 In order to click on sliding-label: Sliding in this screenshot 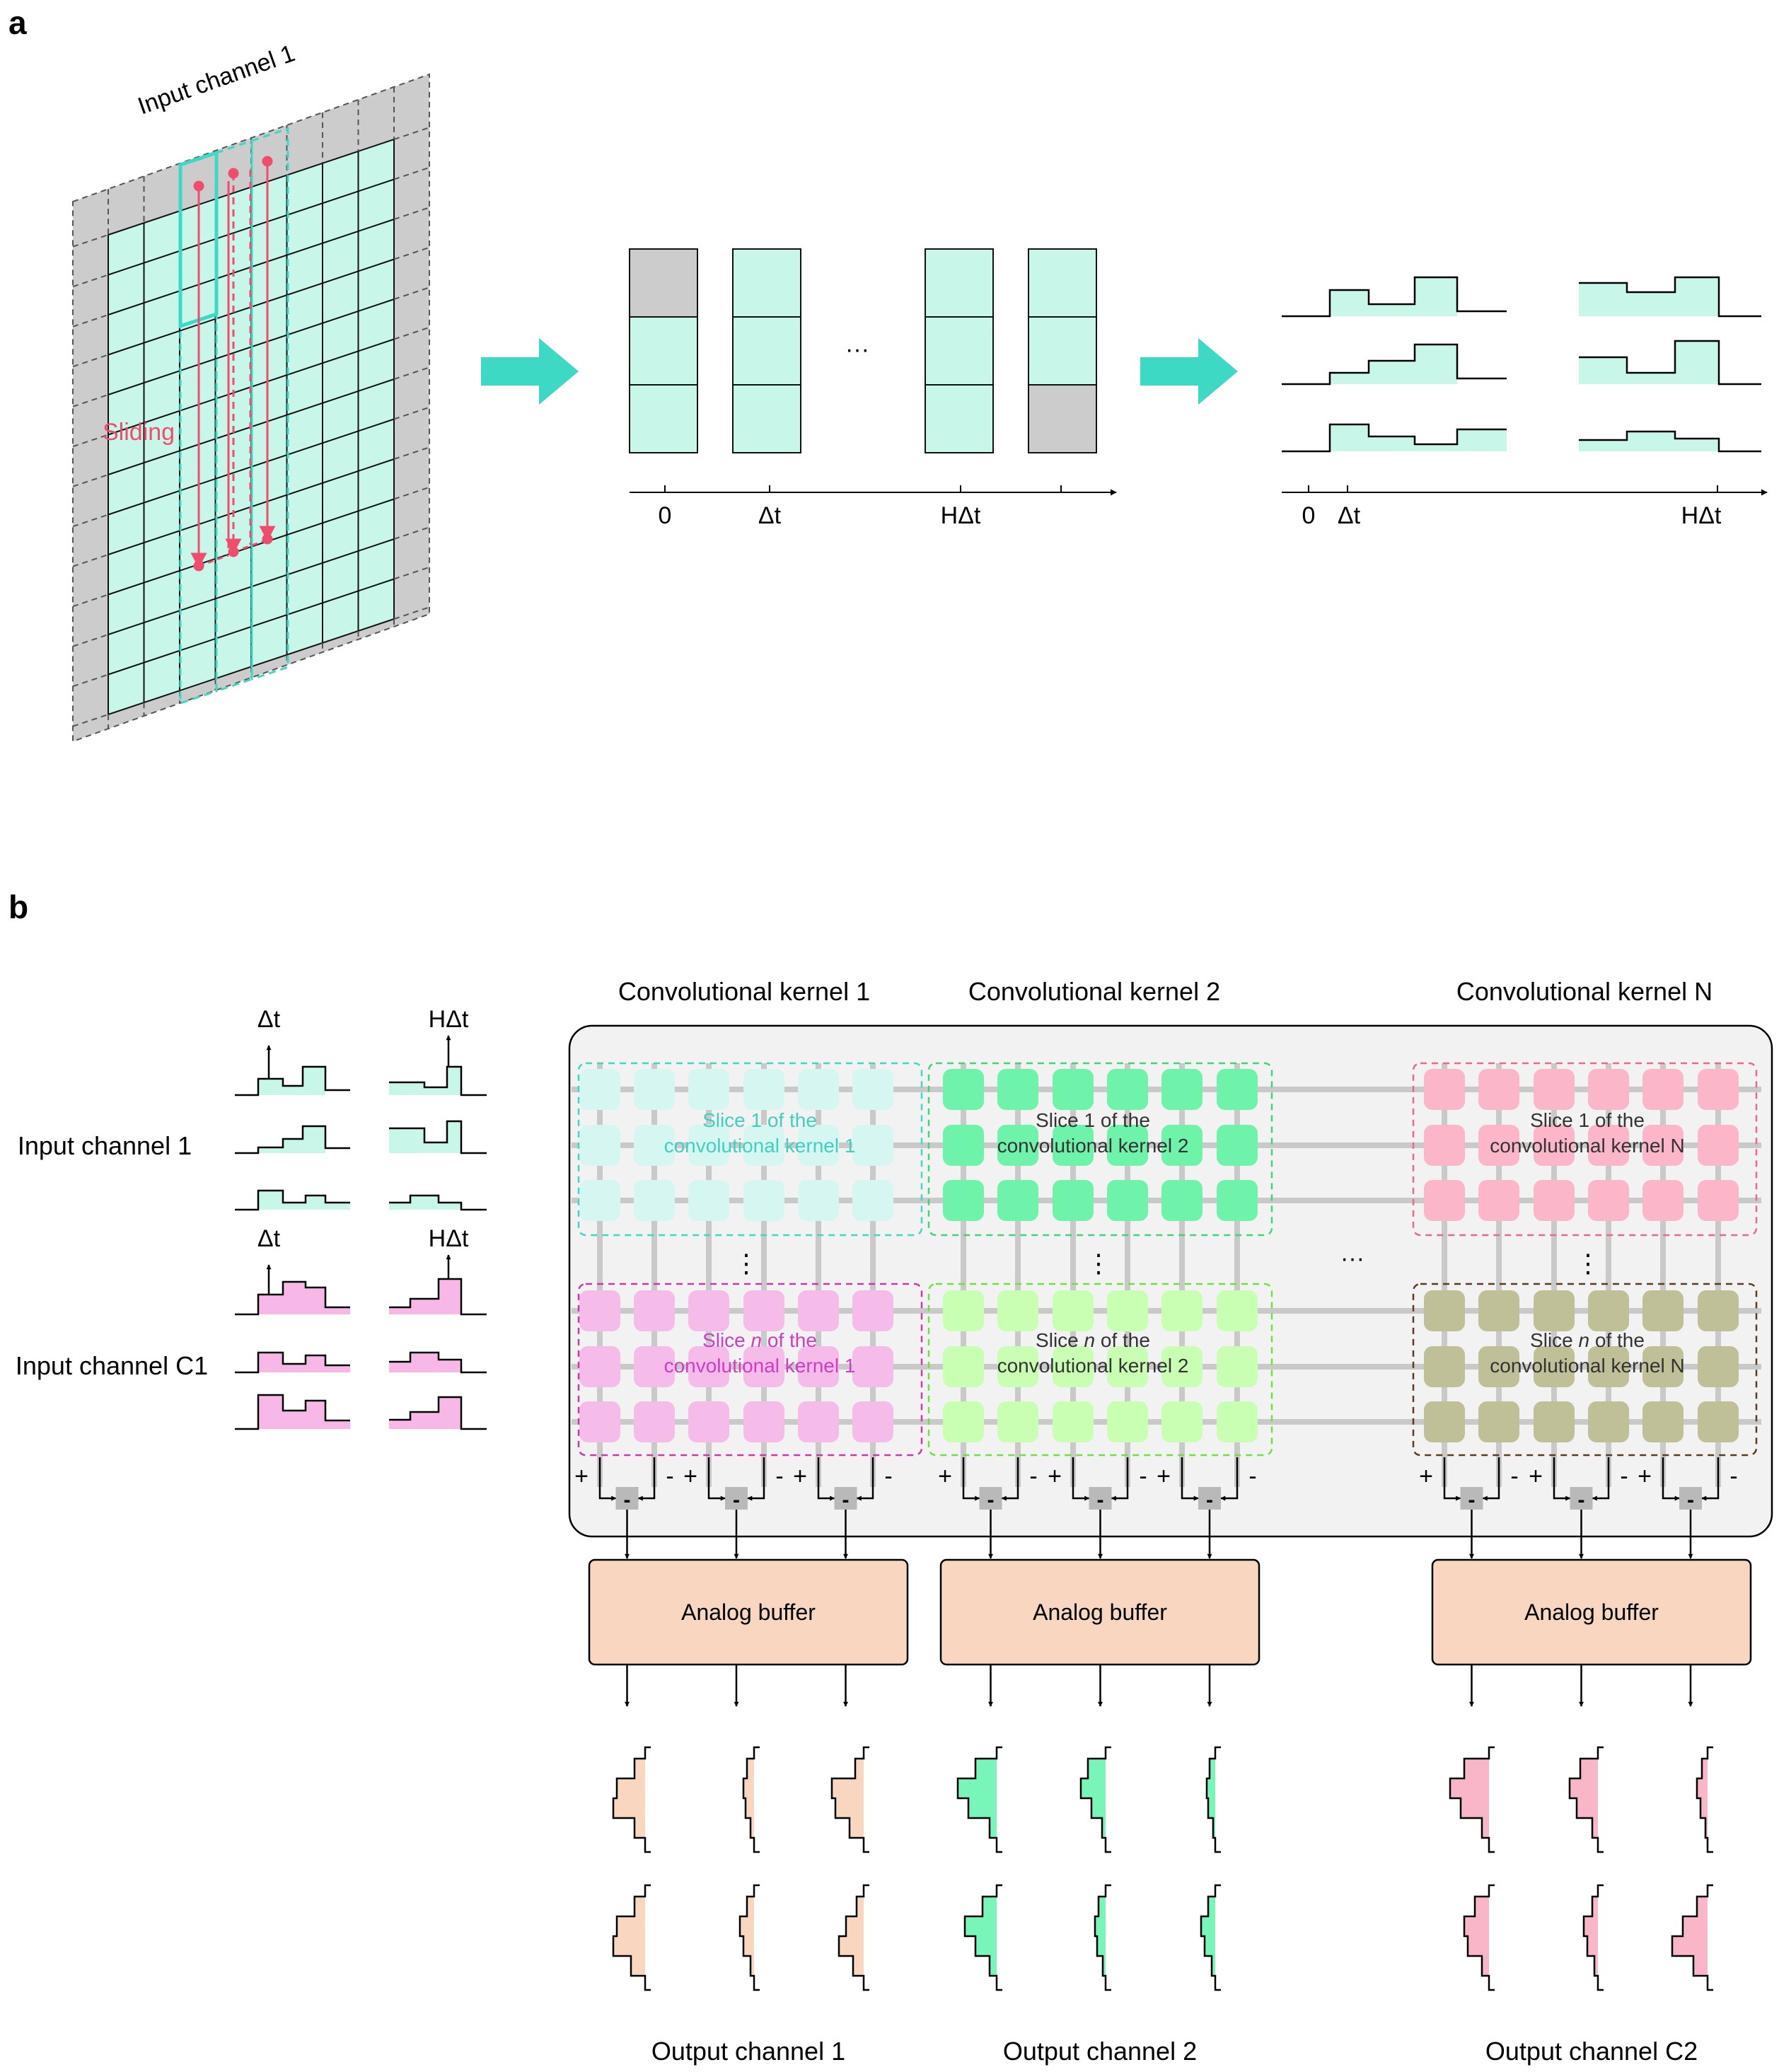, I will do `click(139, 432)`.